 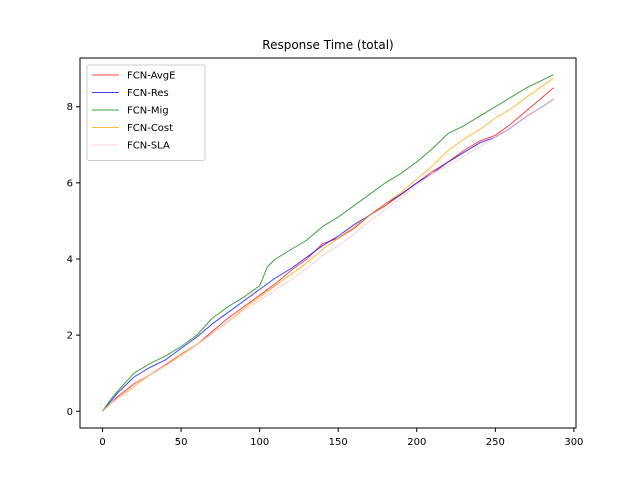 I want to click on legend-label-fcn-sla: FCN-SLA, so click(x=148, y=146).